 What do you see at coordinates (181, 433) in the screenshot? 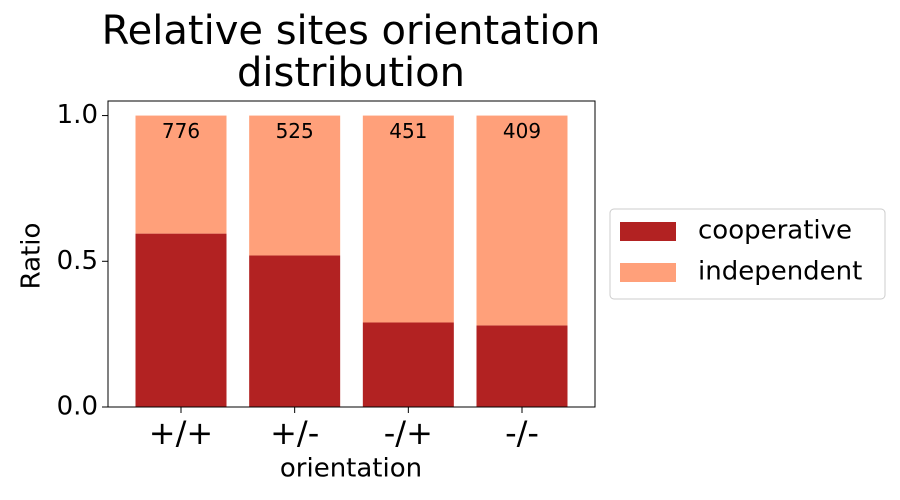
I see `x-tick-label: +/+` at bounding box center [181, 433].